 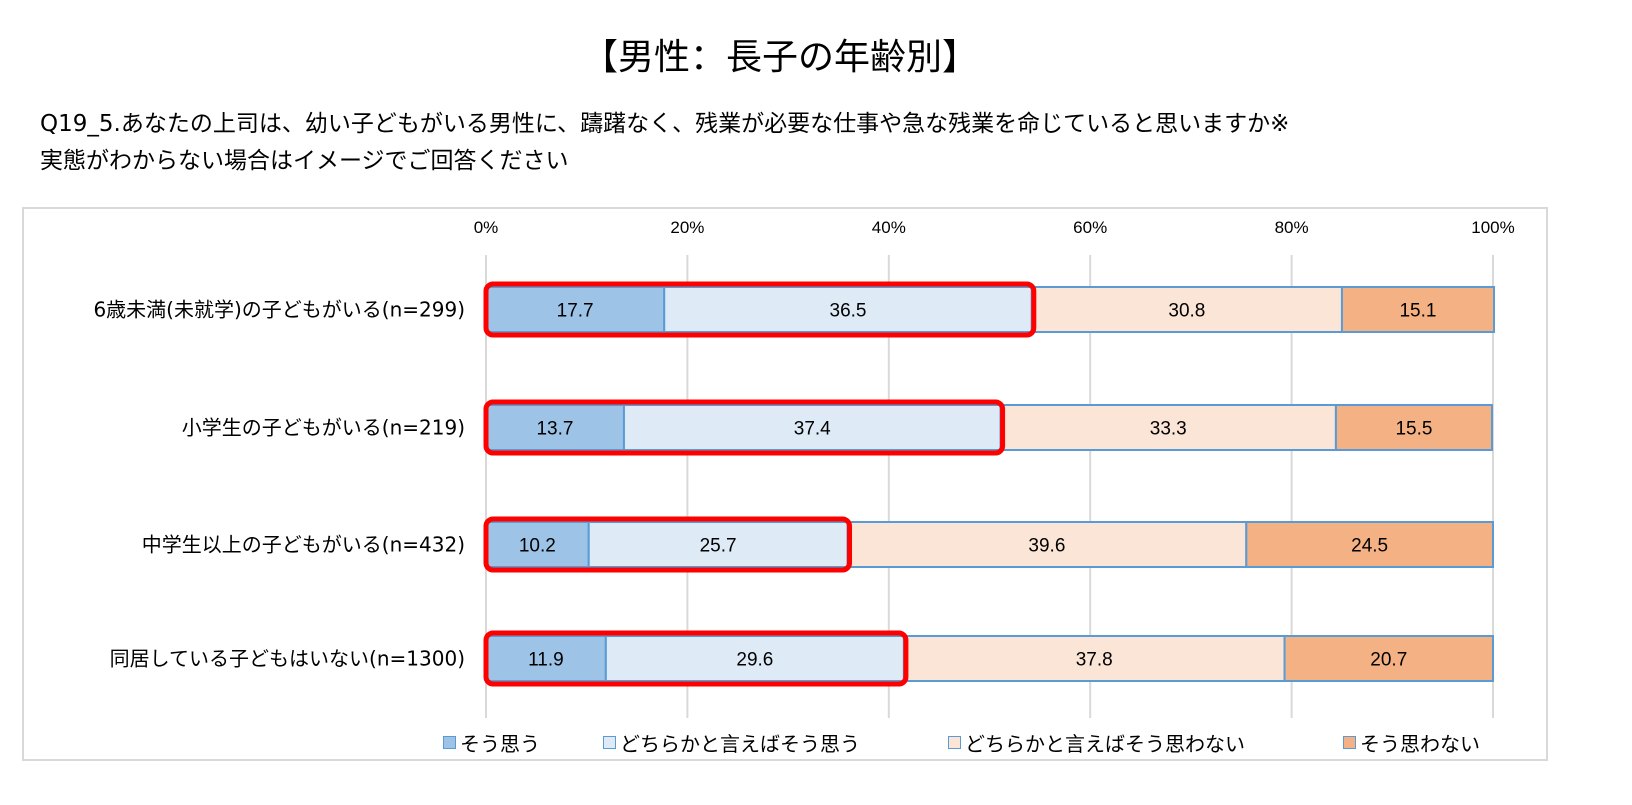 What do you see at coordinates (323, 428) in the screenshot?
I see `category-label: 小学生の子どもがいる(n=219)` at bounding box center [323, 428].